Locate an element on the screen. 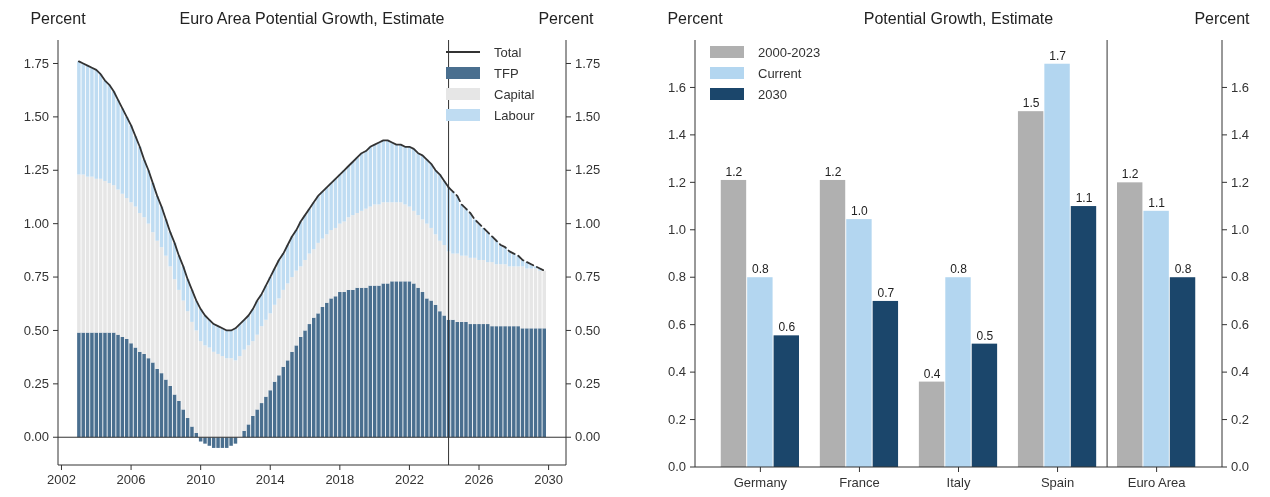 The width and height of the screenshot is (1270, 497). data-label: 0.4 is located at coordinates (932, 373).